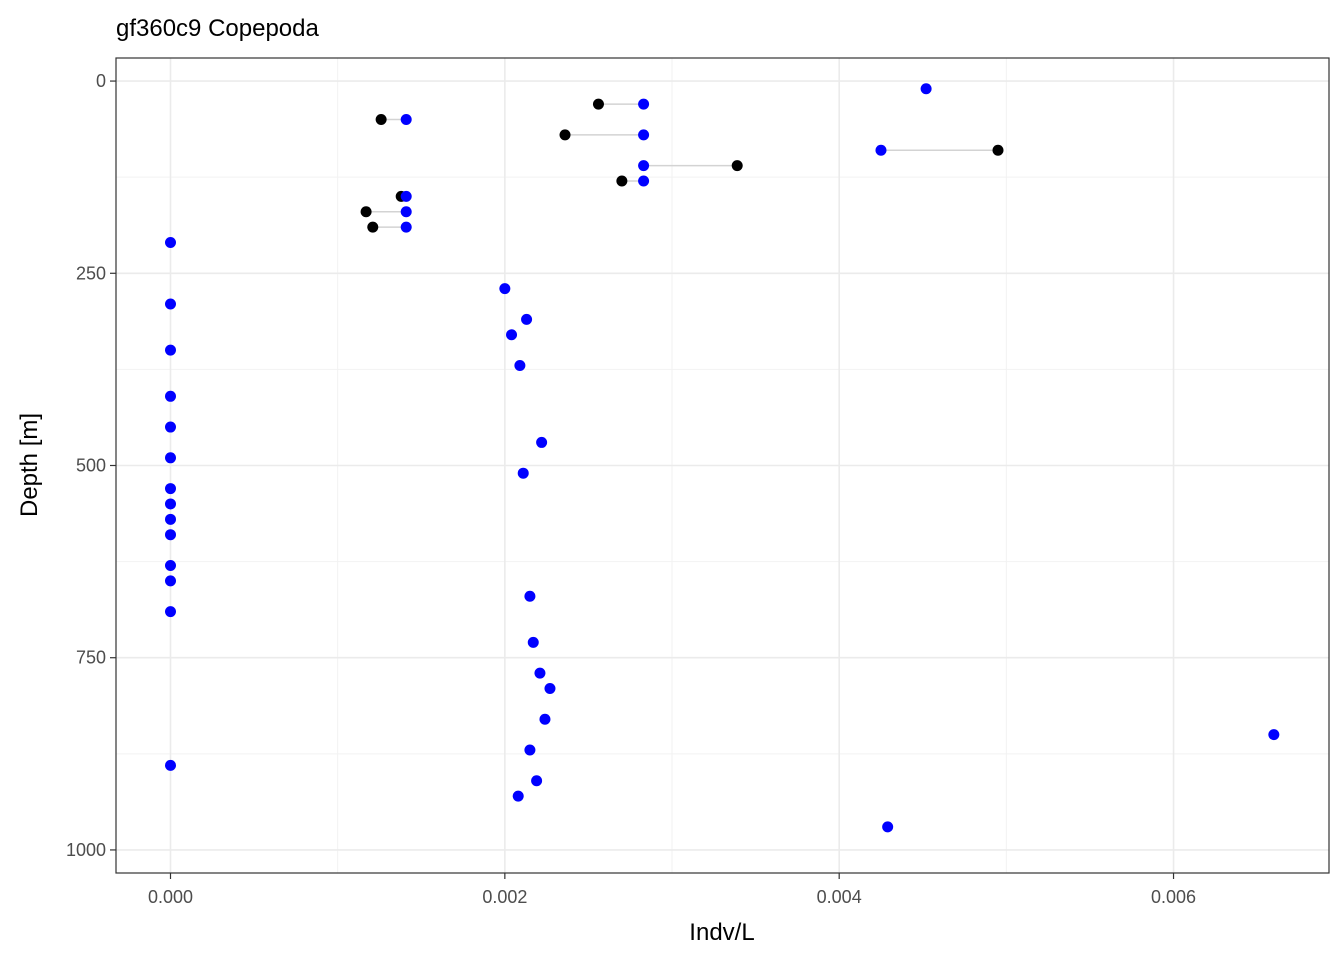  What do you see at coordinates (721, 932) in the screenshot?
I see `x-axis-title: Indv/L` at bounding box center [721, 932].